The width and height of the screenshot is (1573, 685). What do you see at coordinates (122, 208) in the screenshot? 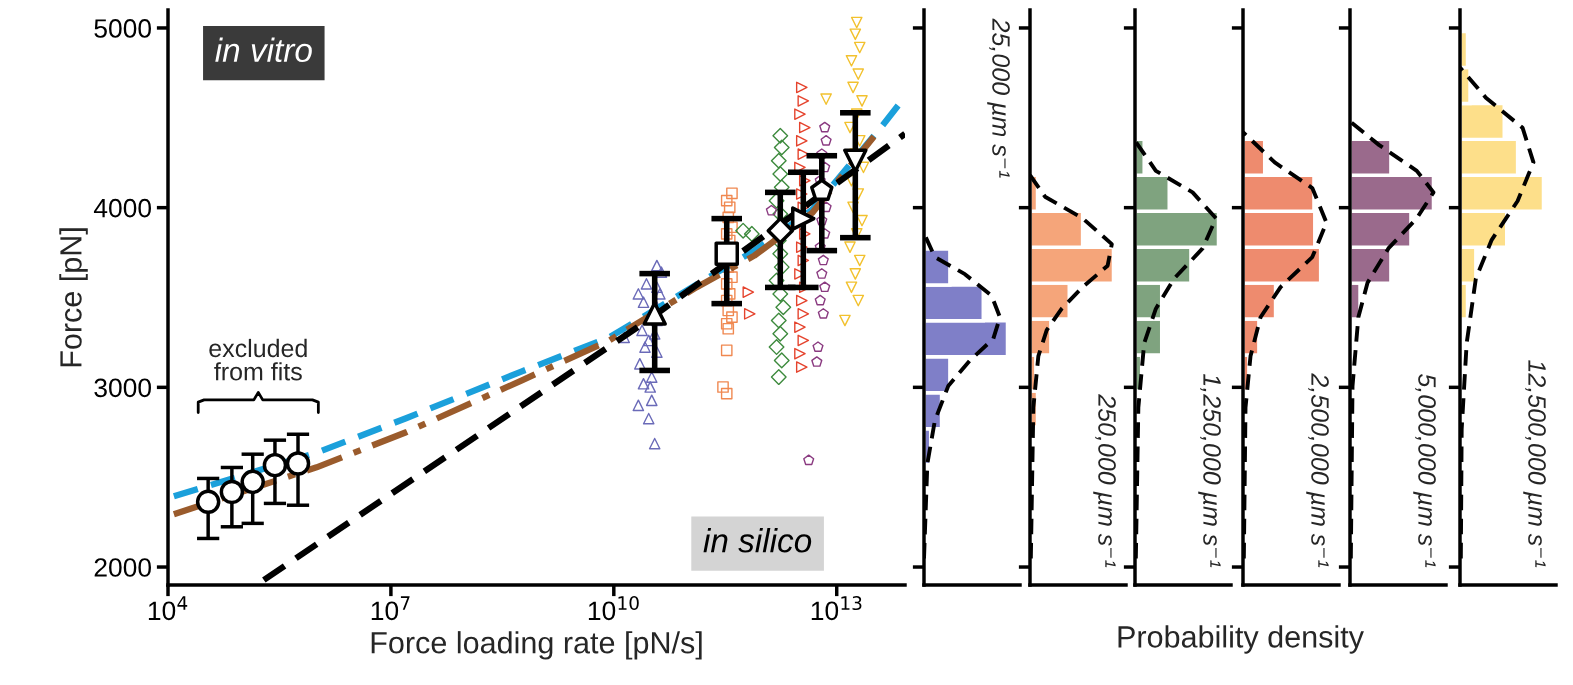
I see `y-tick-label: 4000` at bounding box center [122, 208].